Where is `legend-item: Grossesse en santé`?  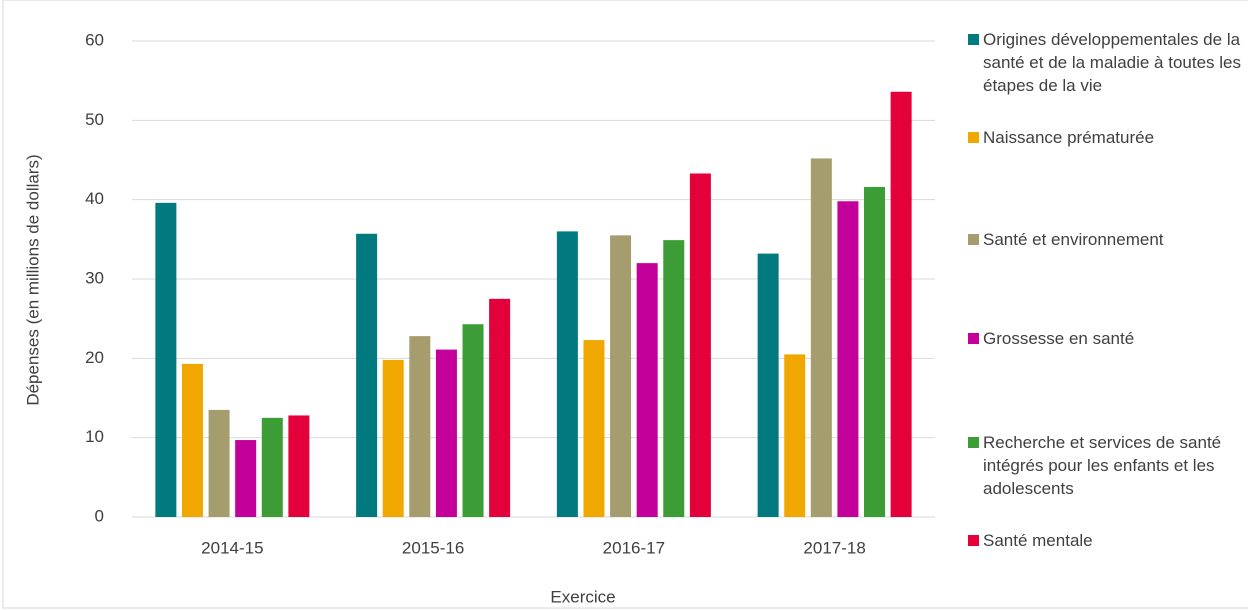
legend-item: Grossesse en santé is located at coordinates (1108, 338).